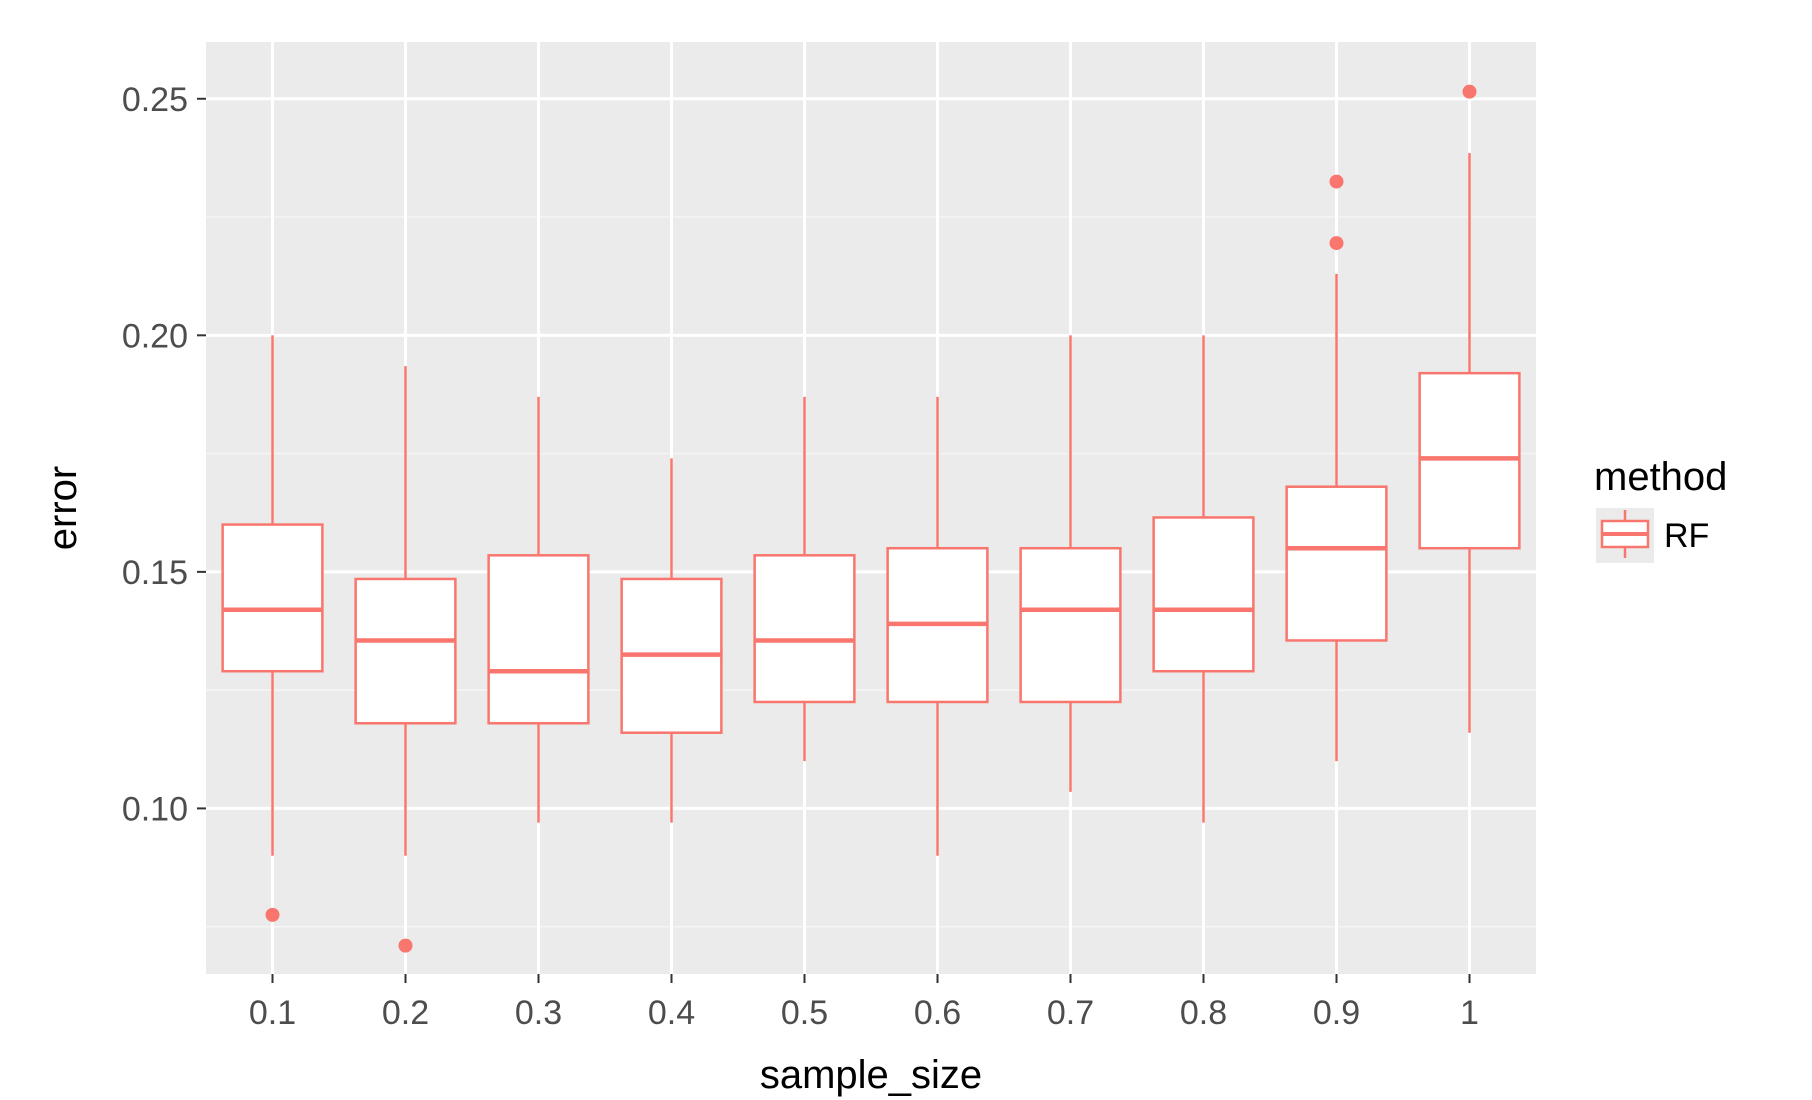 Image resolution: width=1812 pixels, height=1100 pixels. Describe the element at coordinates (671, 1013) in the screenshot. I see `x-tick-label: 0.4` at that location.